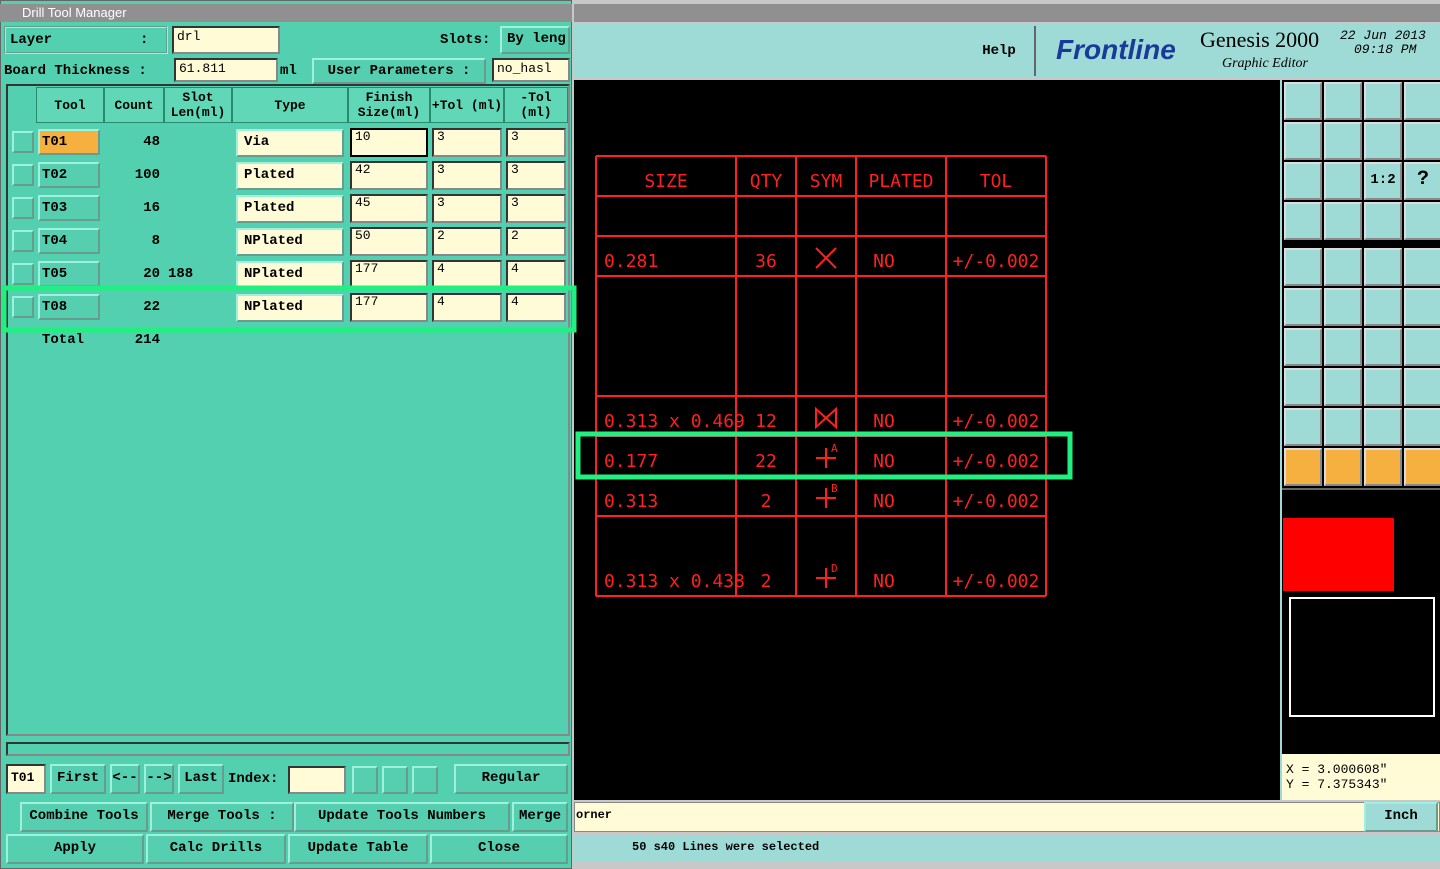 The width and height of the screenshot is (1440, 869). Describe the element at coordinates (540, 817) in the screenshot. I see `action-button: Merge` at that location.